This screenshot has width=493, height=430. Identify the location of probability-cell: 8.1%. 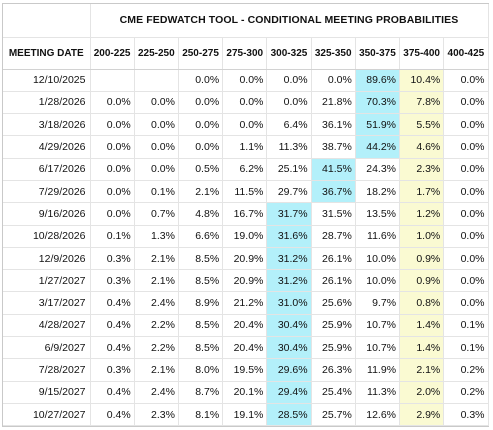
(201, 415).